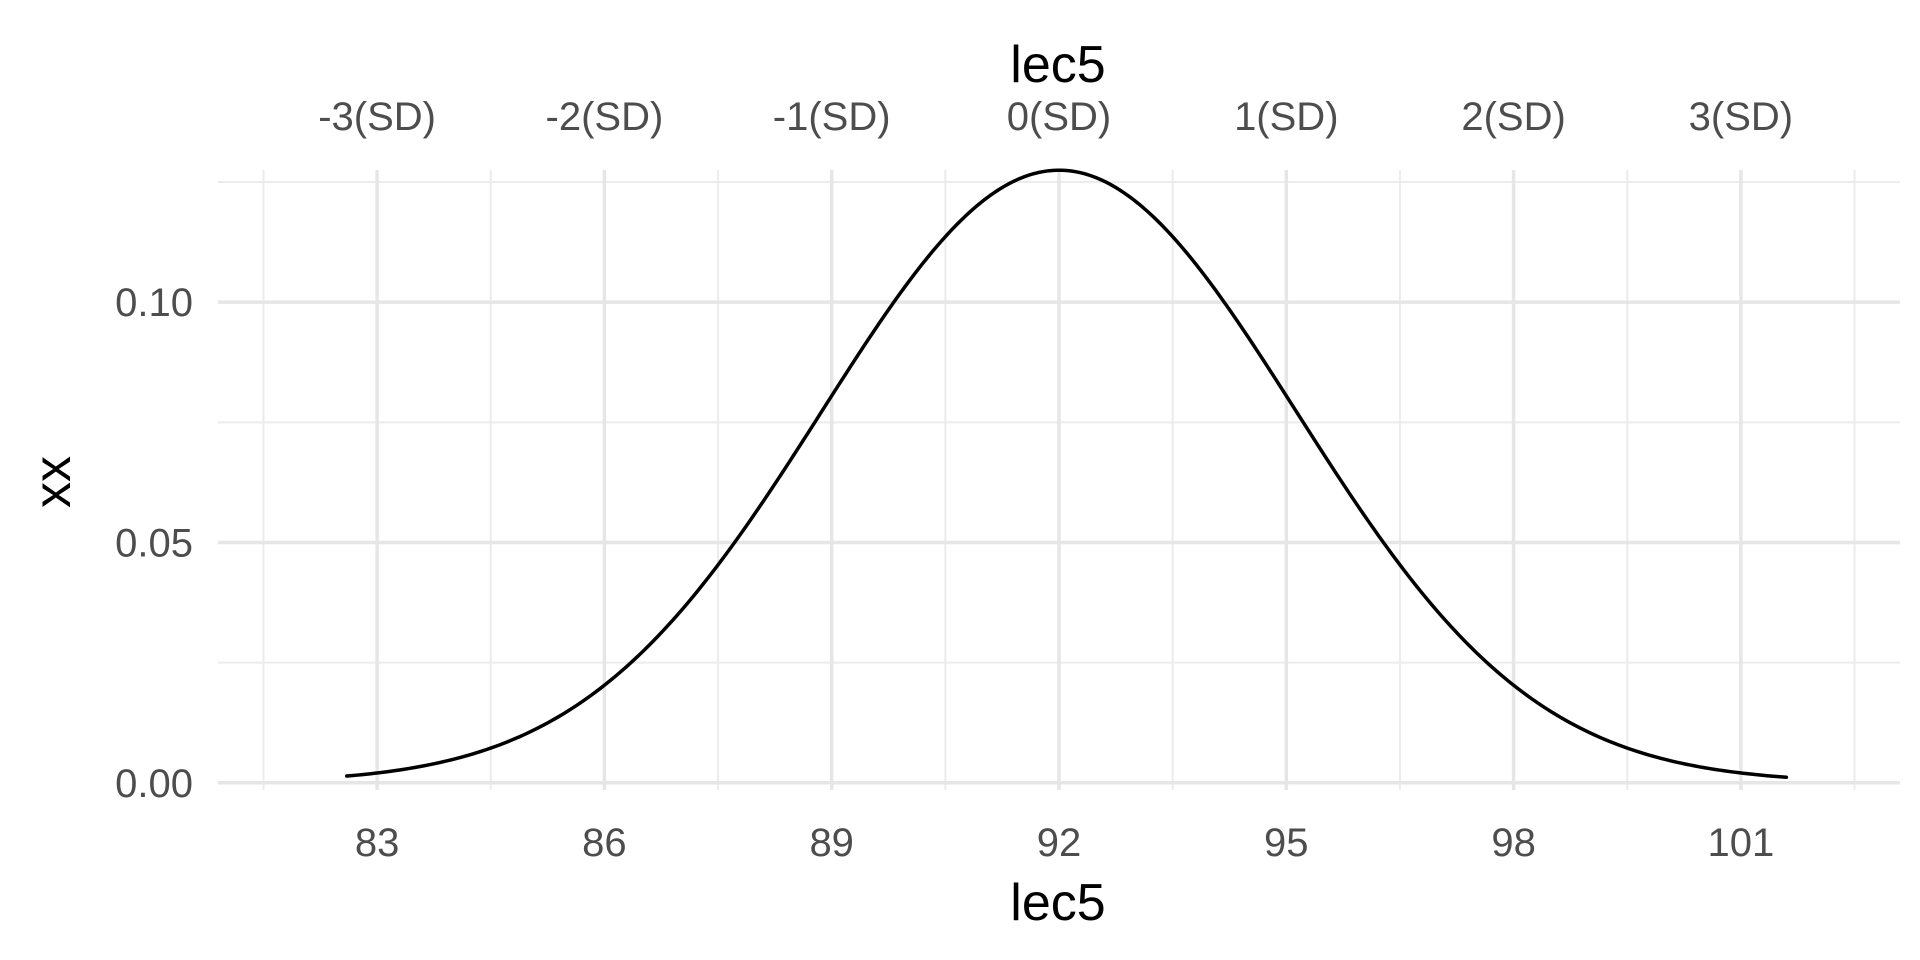 The width and height of the screenshot is (1920, 960). What do you see at coordinates (832, 117) in the screenshot?
I see `secondary-x-tick-label: -1(SD)` at bounding box center [832, 117].